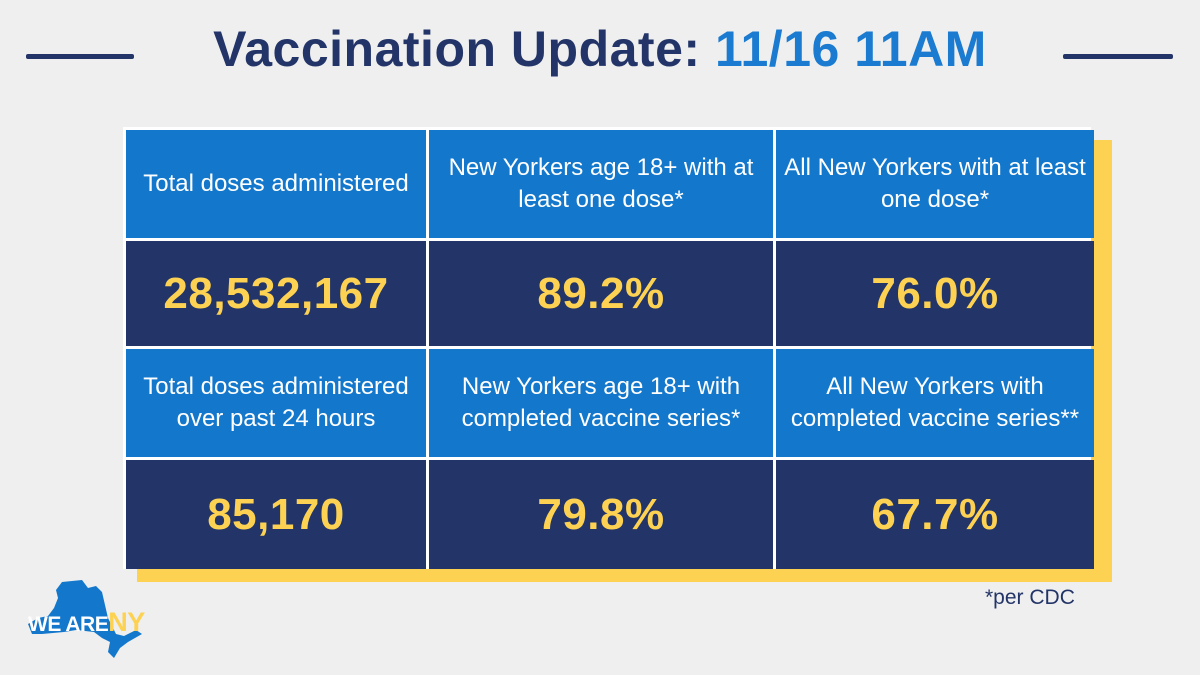 Image resolution: width=1200 pixels, height=675 pixels. I want to click on page-title: Vaccination Update: 11/16 11AM, so click(600, 49).